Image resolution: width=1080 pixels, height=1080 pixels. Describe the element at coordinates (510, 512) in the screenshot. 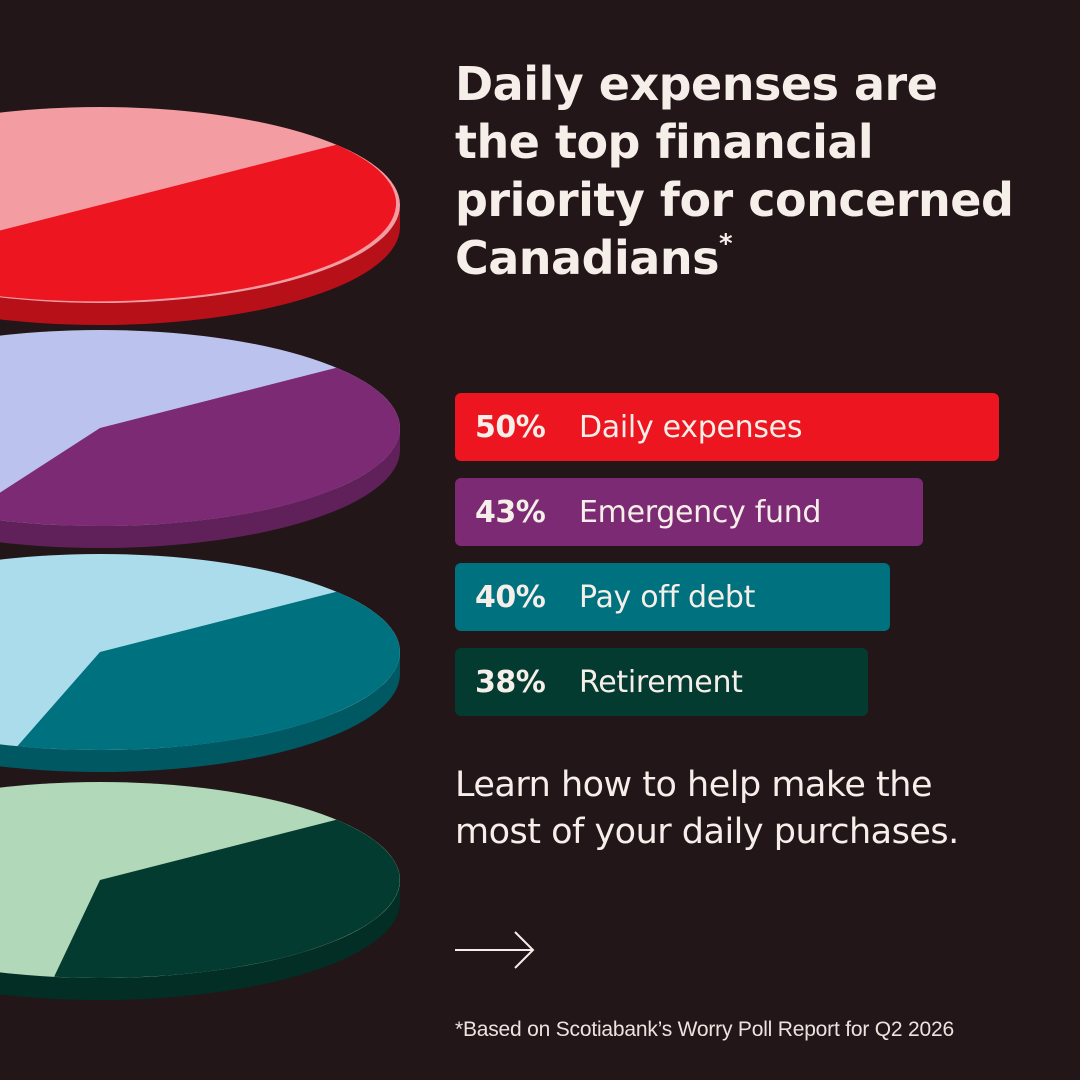

I see `bar-value-label: 43%` at that location.